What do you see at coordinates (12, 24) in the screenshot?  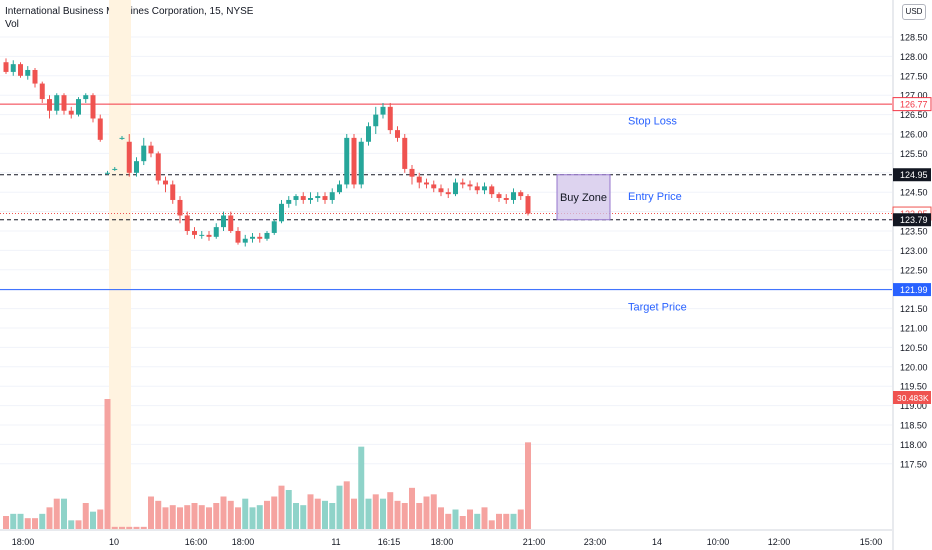 I see `volume-indicator-label: Vol` at bounding box center [12, 24].